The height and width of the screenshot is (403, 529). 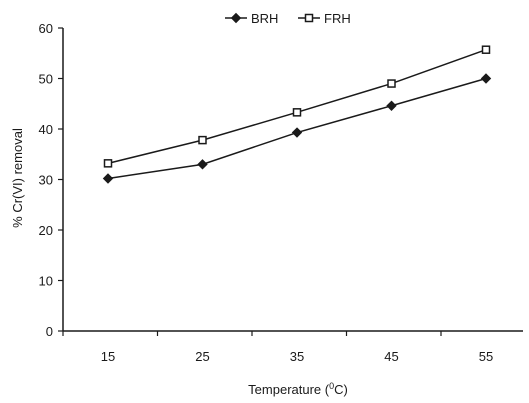 I want to click on x-tick-label: 45, so click(x=391, y=356).